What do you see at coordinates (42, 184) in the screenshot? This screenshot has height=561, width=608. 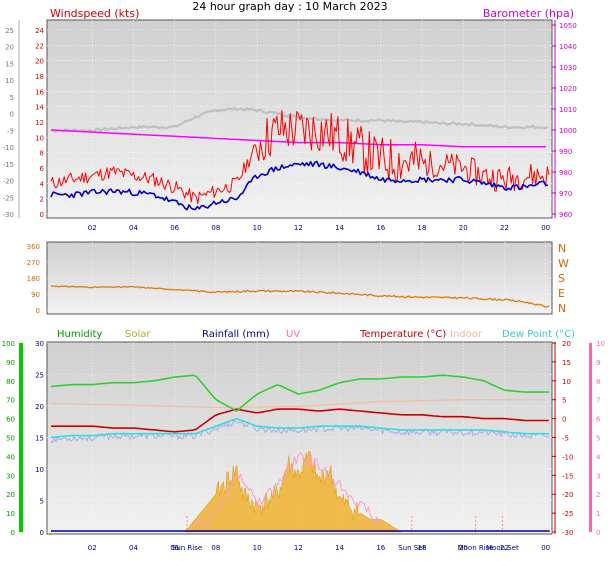 I see `wind-tick-label: 4` at bounding box center [42, 184].